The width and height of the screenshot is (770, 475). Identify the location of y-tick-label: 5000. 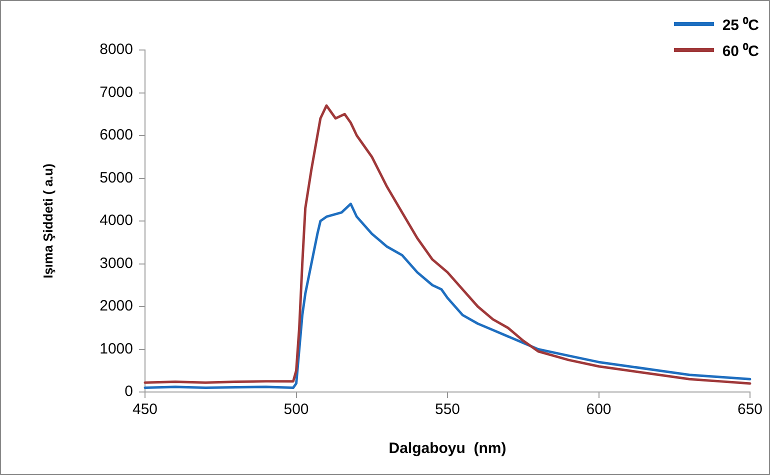
(116, 177).